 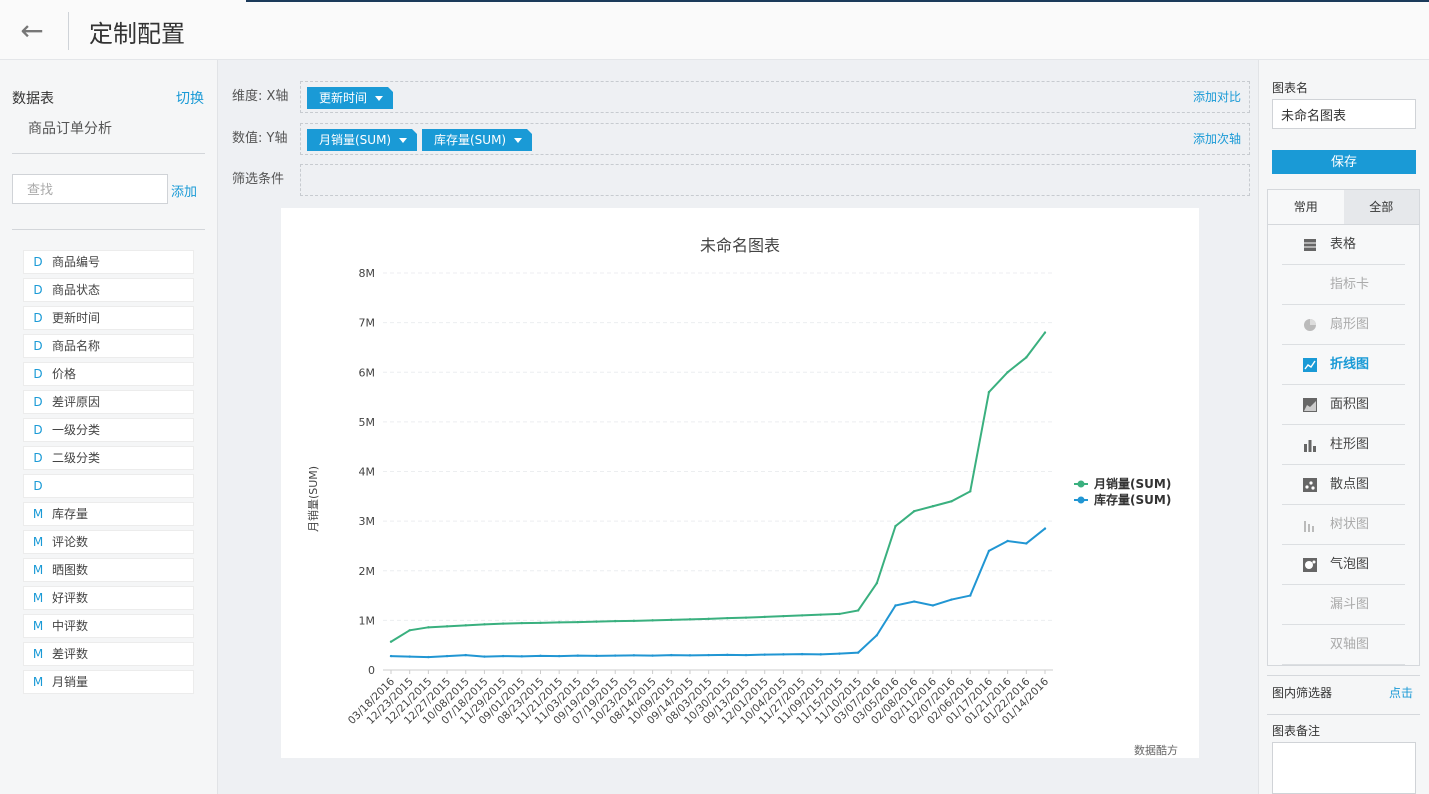 What do you see at coordinates (1216, 97) in the screenshot?
I see `add-compare-link: 添加对比` at bounding box center [1216, 97].